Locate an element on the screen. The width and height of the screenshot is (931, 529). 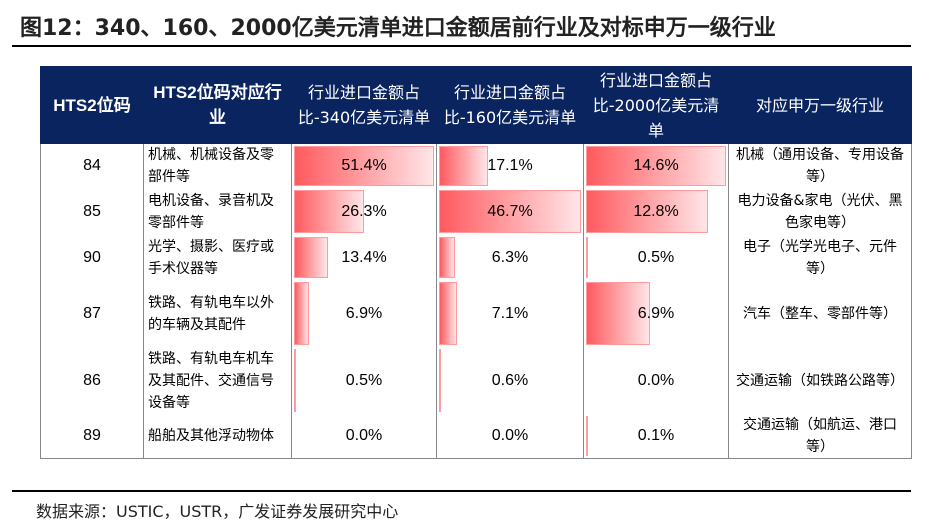
hts2-industry: 光学、摄影、医疗或手术仪器等 is located at coordinates (217, 257).